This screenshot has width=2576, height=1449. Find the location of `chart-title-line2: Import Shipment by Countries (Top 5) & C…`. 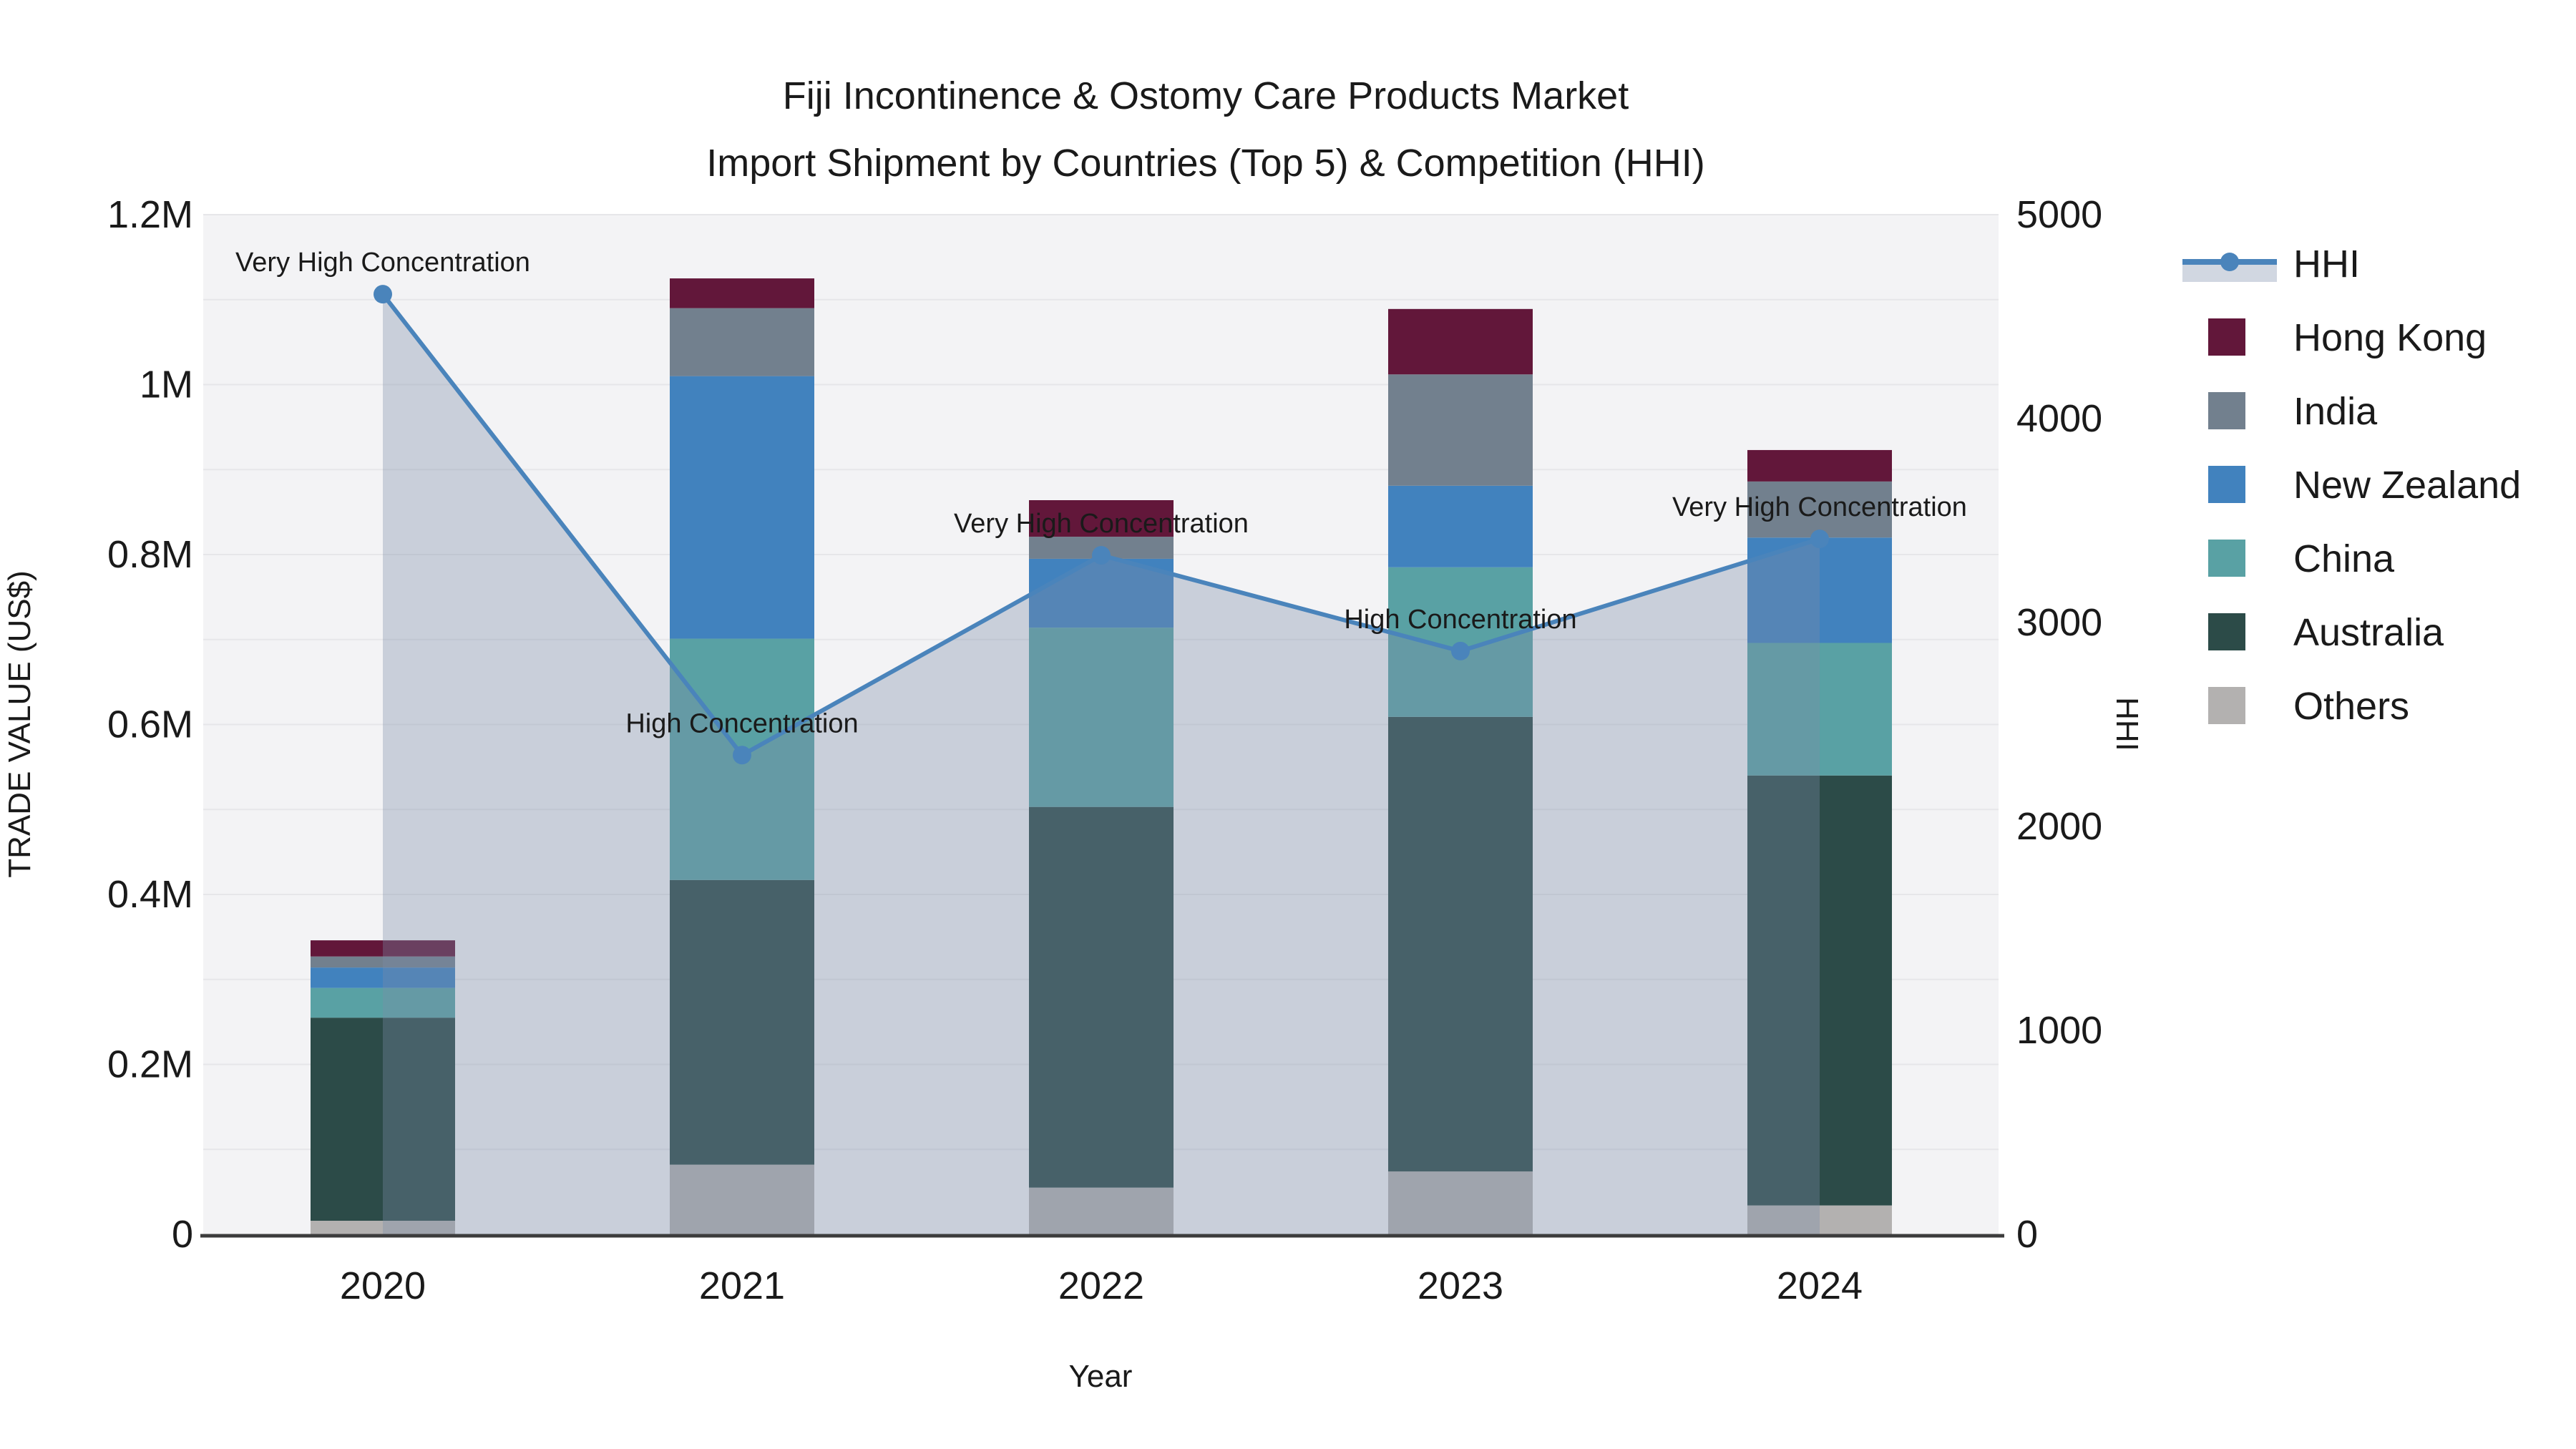

chart-title-line2: Import Shipment by Countries (Top 5) & C… is located at coordinates (1205, 163).